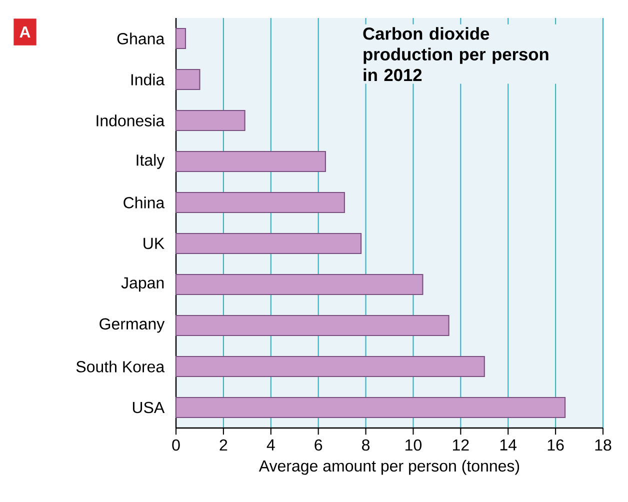 Image resolution: width=628 pixels, height=502 pixels. I want to click on x-axis-title: Average amount per person (tonnes), so click(389, 467).